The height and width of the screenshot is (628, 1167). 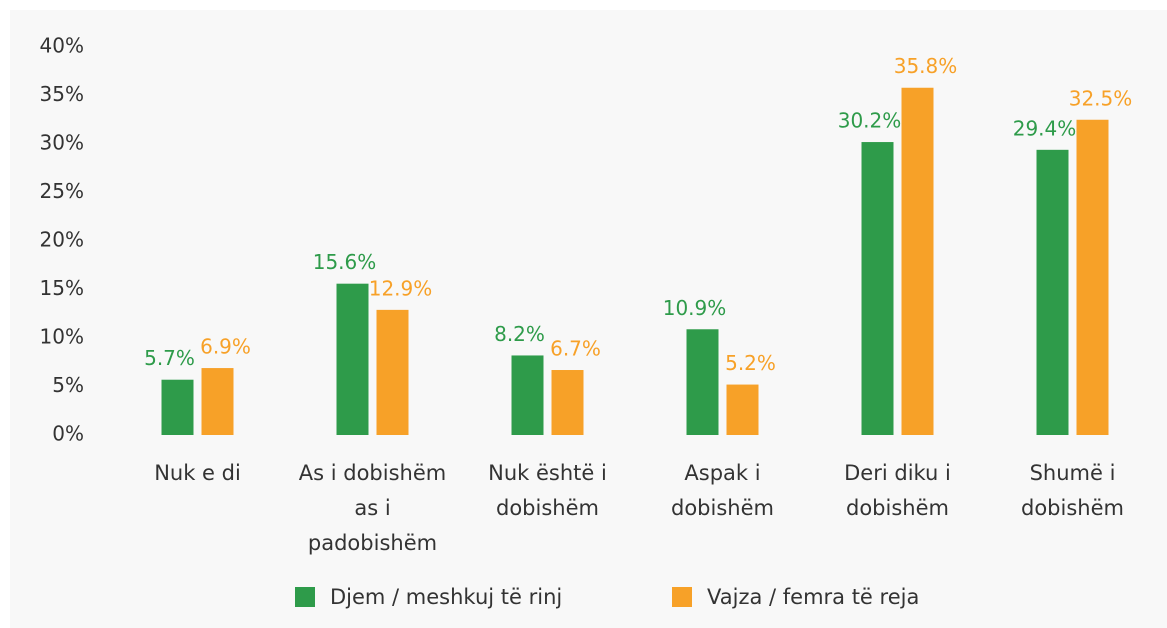 What do you see at coordinates (345, 262) in the screenshot?
I see `data-label: 15.6%` at bounding box center [345, 262].